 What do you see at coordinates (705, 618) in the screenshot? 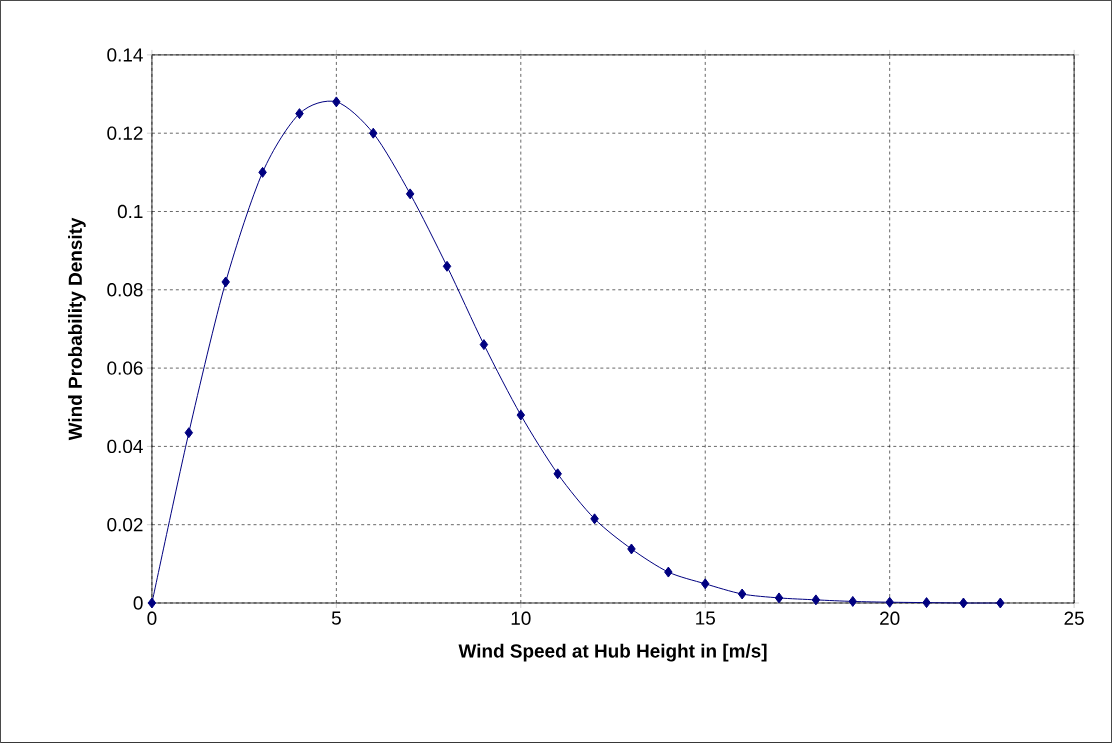
I see `x-tick-label: 15` at bounding box center [705, 618].